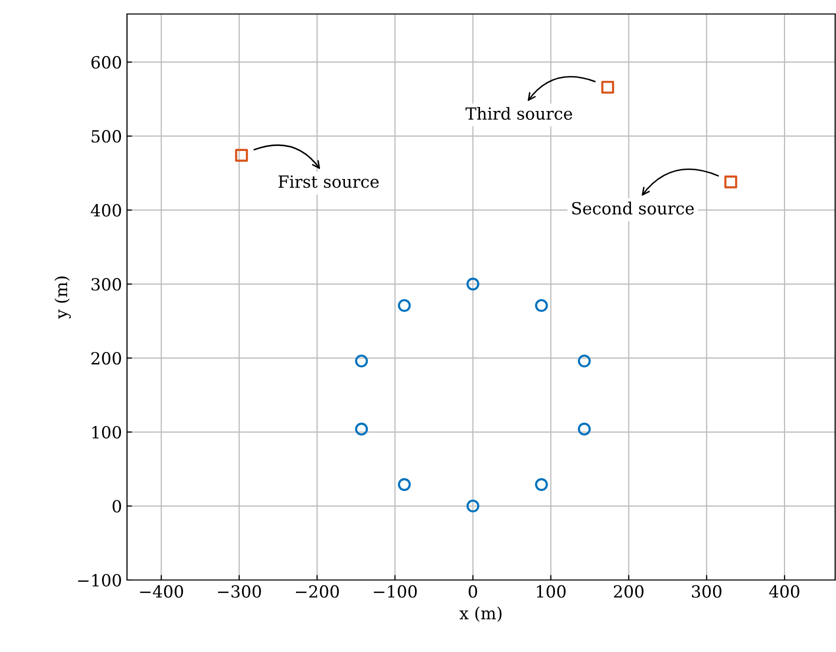 Image resolution: width=836 pixels, height=652 pixels. What do you see at coordinates (106, 62) in the screenshot?
I see `y-tick-label: 600` at bounding box center [106, 62].